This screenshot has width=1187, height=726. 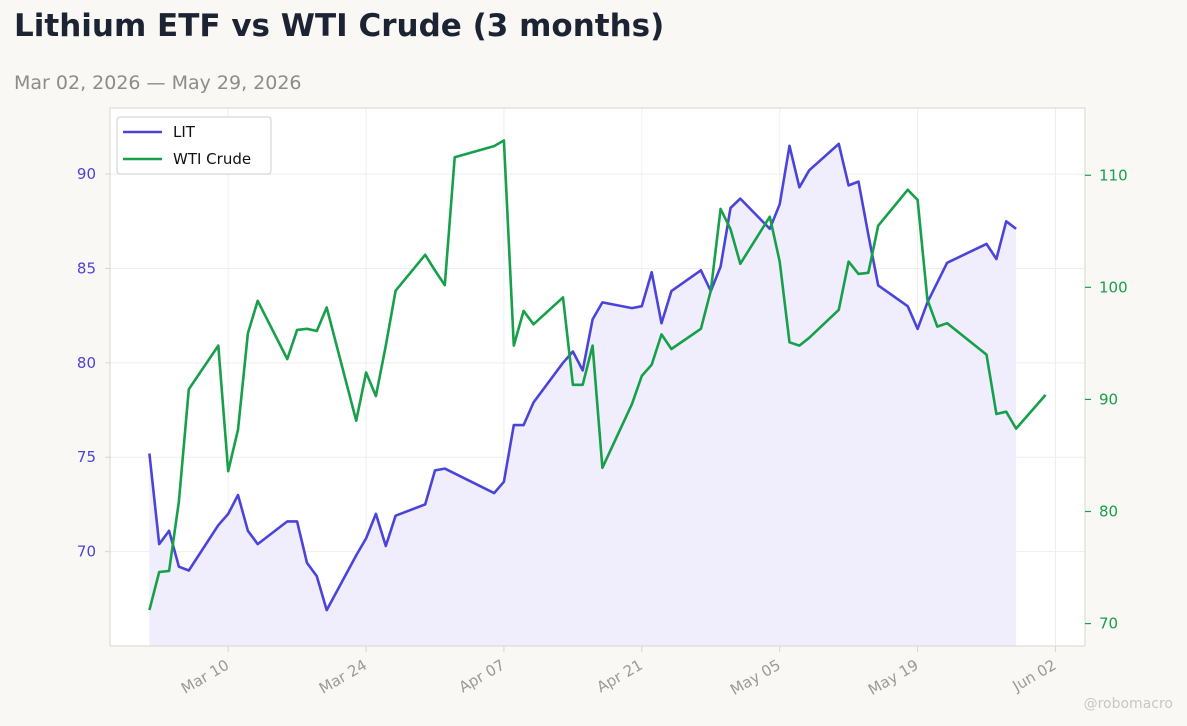 What do you see at coordinates (86, 457) in the screenshot?
I see `y-left-tick-label: 75` at bounding box center [86, 457].